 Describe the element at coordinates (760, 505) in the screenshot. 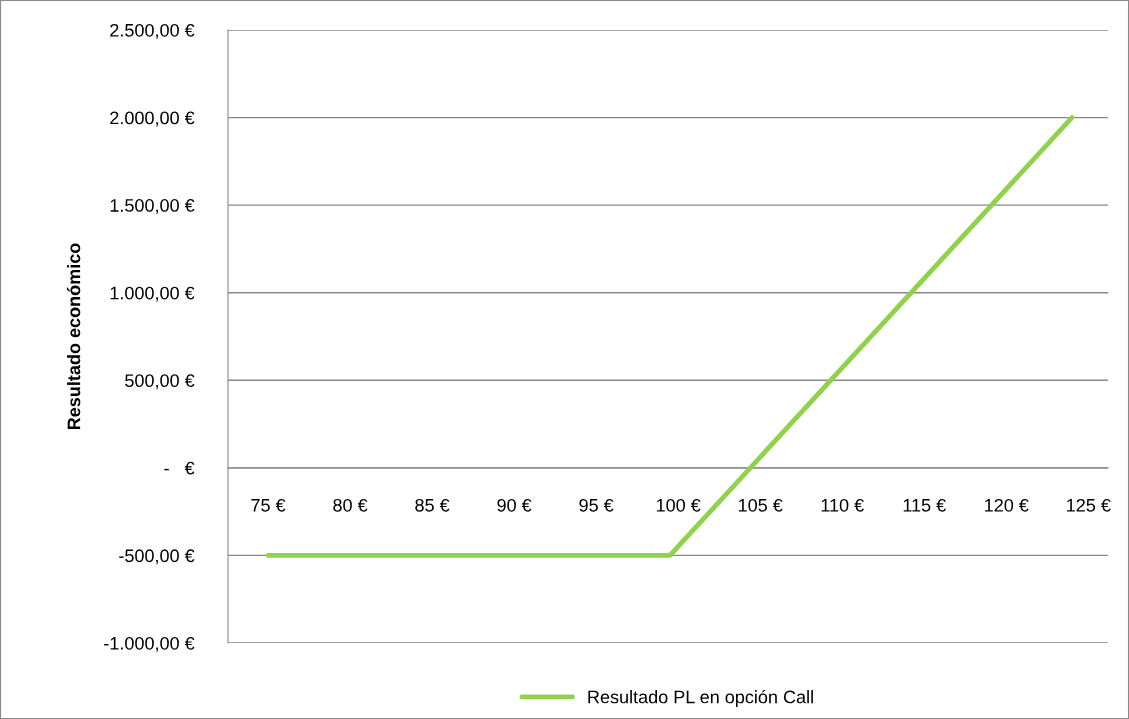

I see `x-tick-label: 105 €` at that location.